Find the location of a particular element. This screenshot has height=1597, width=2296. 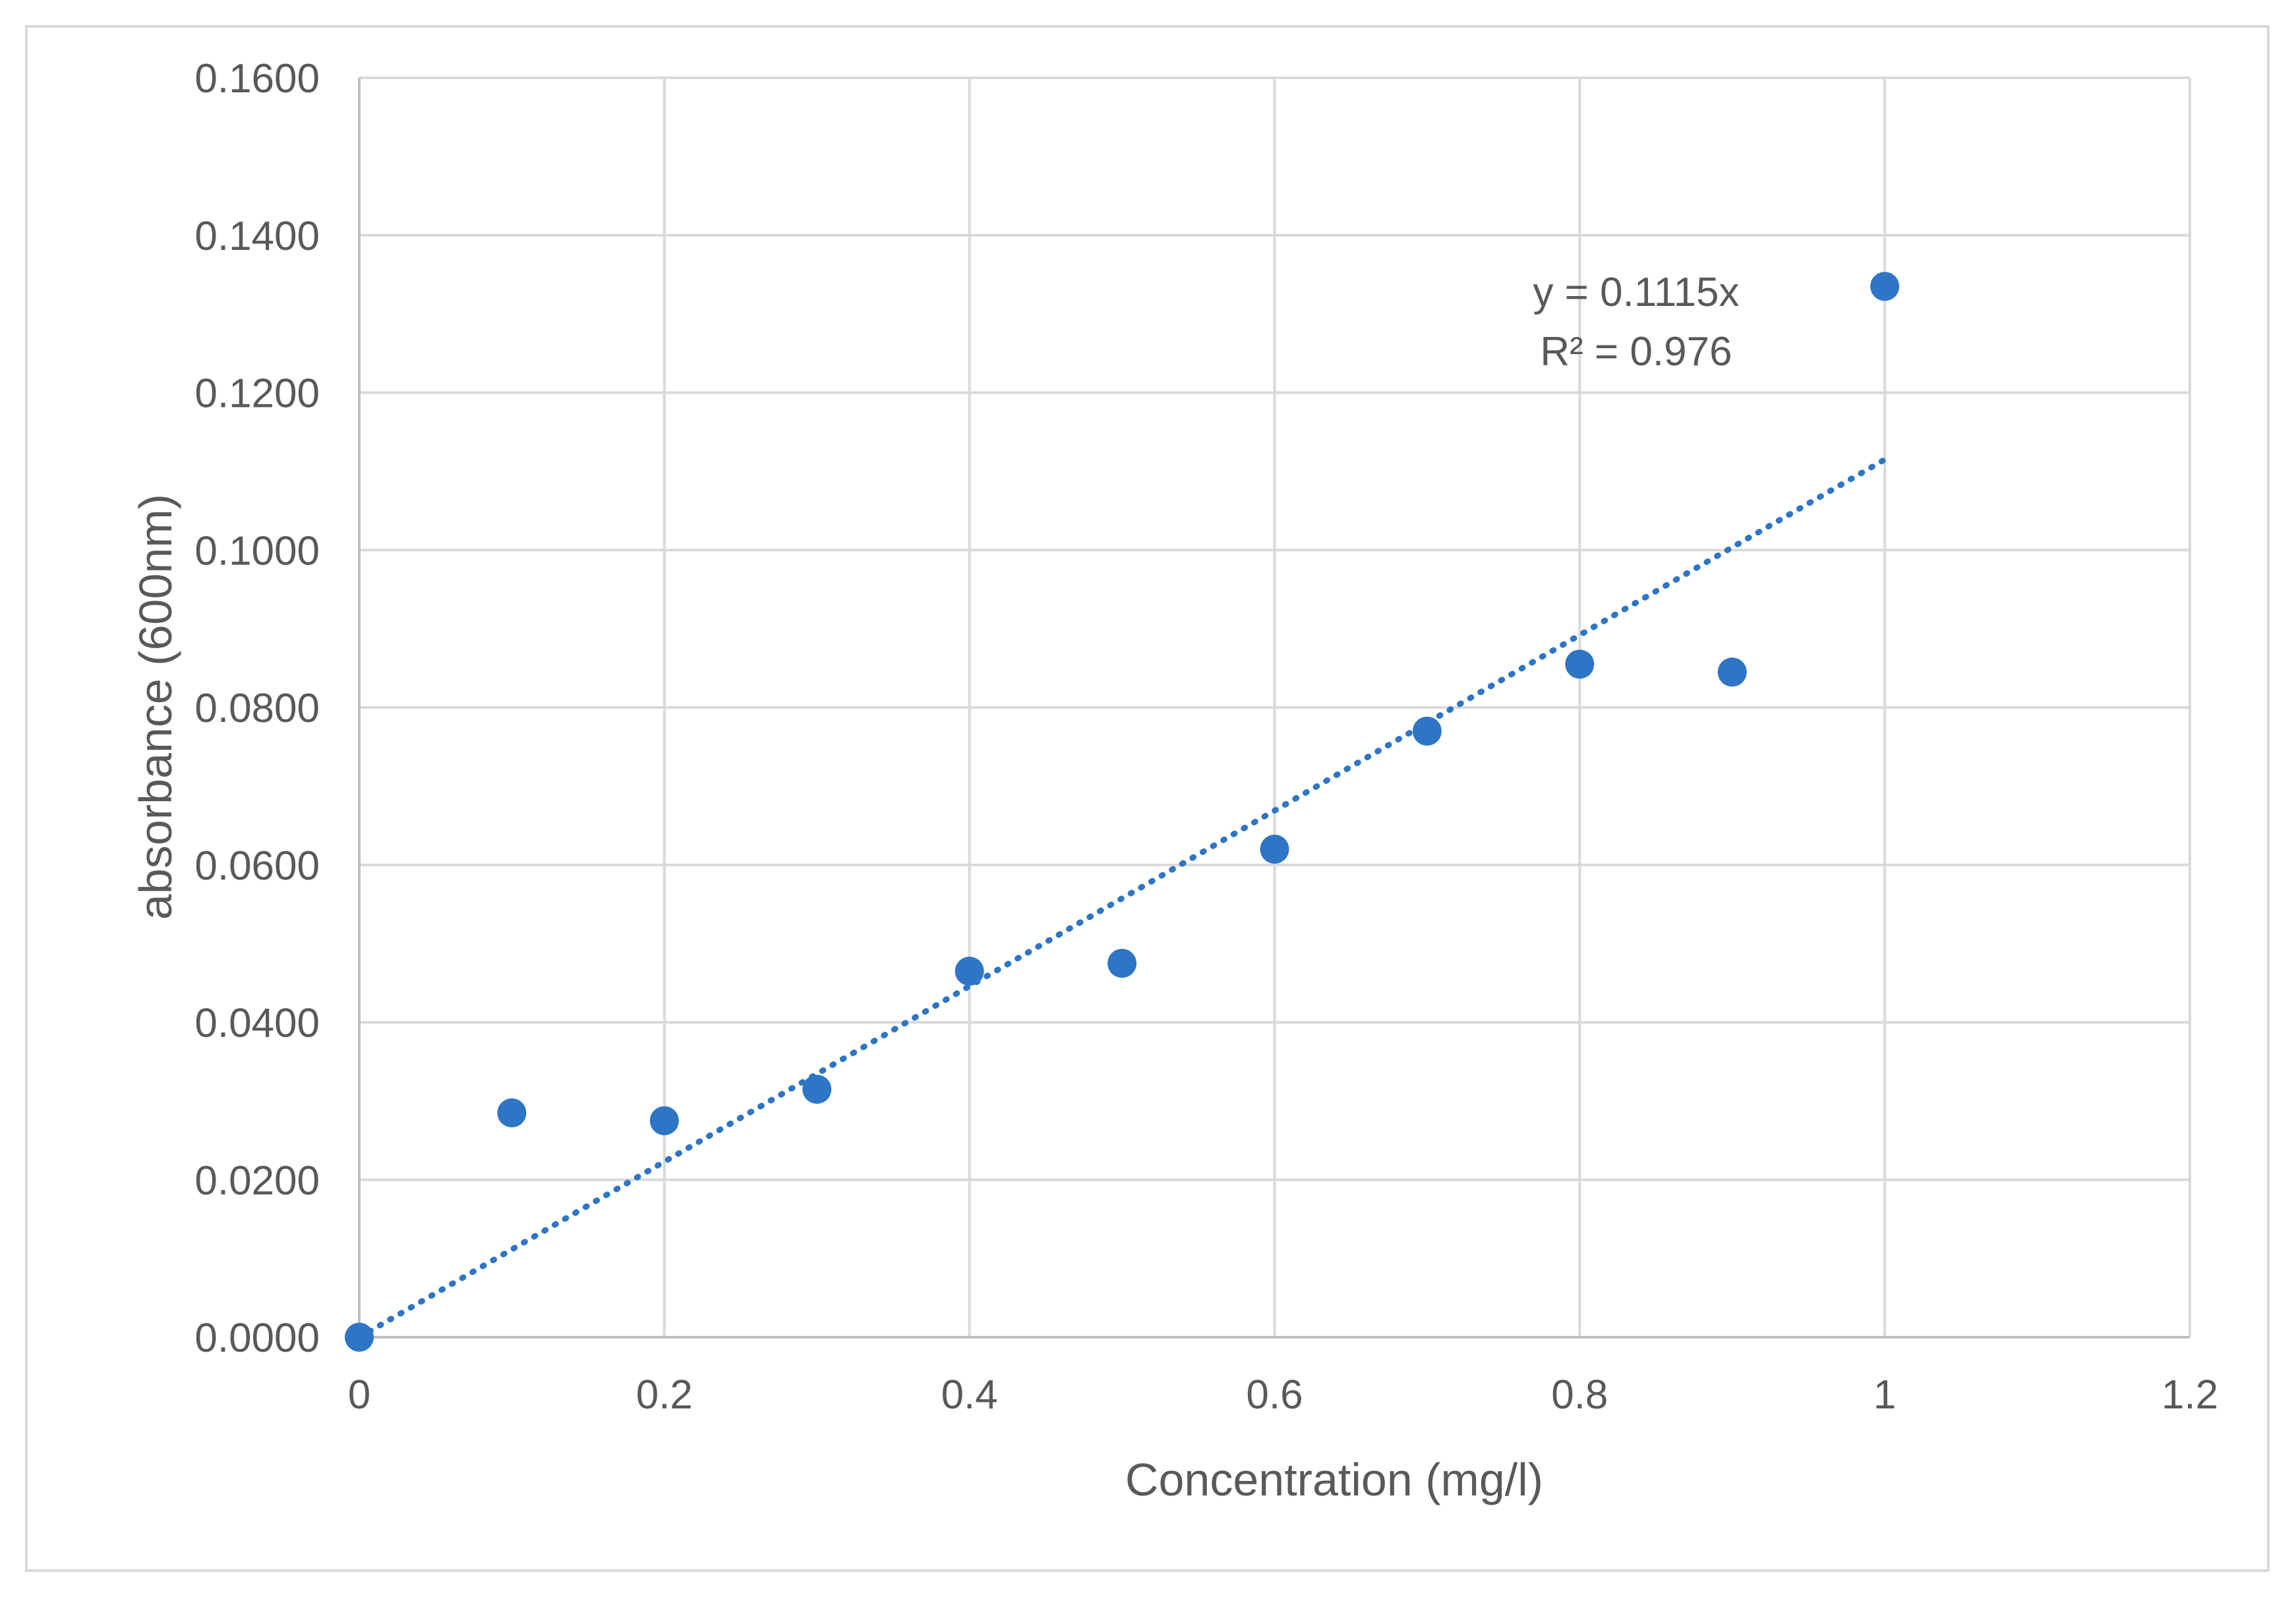

y-tick-label: 0.1600 is located at coordinates (257, 79).